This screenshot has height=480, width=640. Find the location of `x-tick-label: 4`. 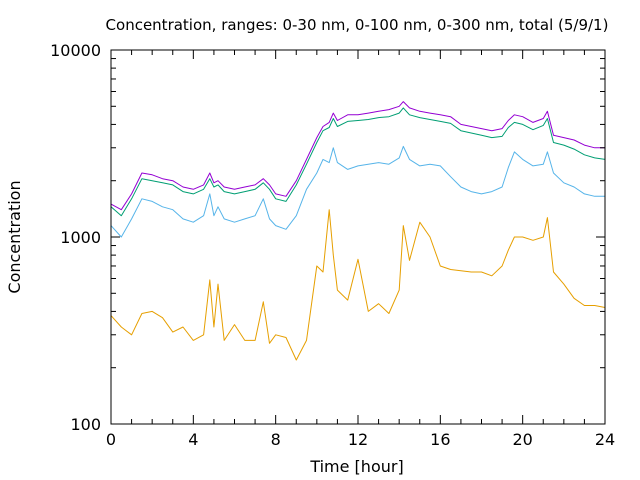

x-tick-label: 4 is located at coordinates (193, 439).